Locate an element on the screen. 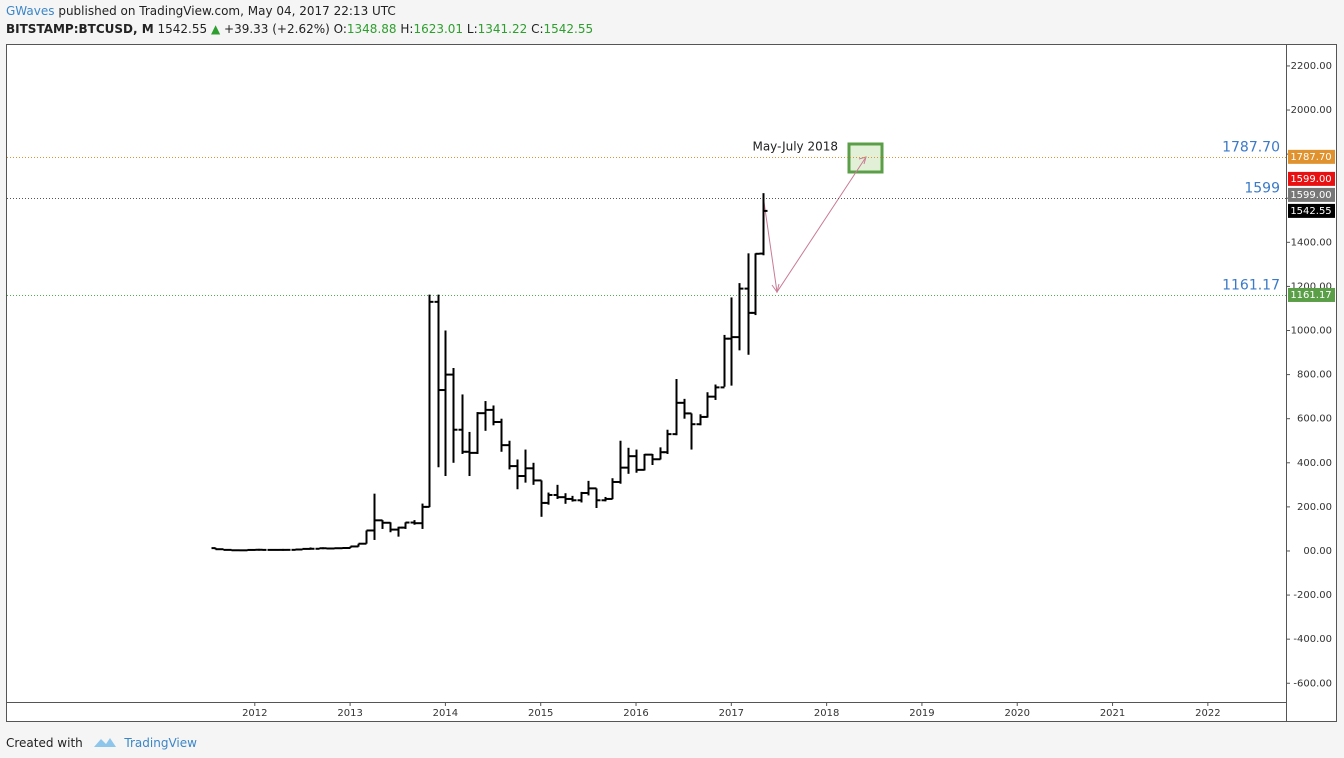 This screenshot has width=1344, height=758. y-tick-label: -400.00 is located at coordinates (1312, 639).